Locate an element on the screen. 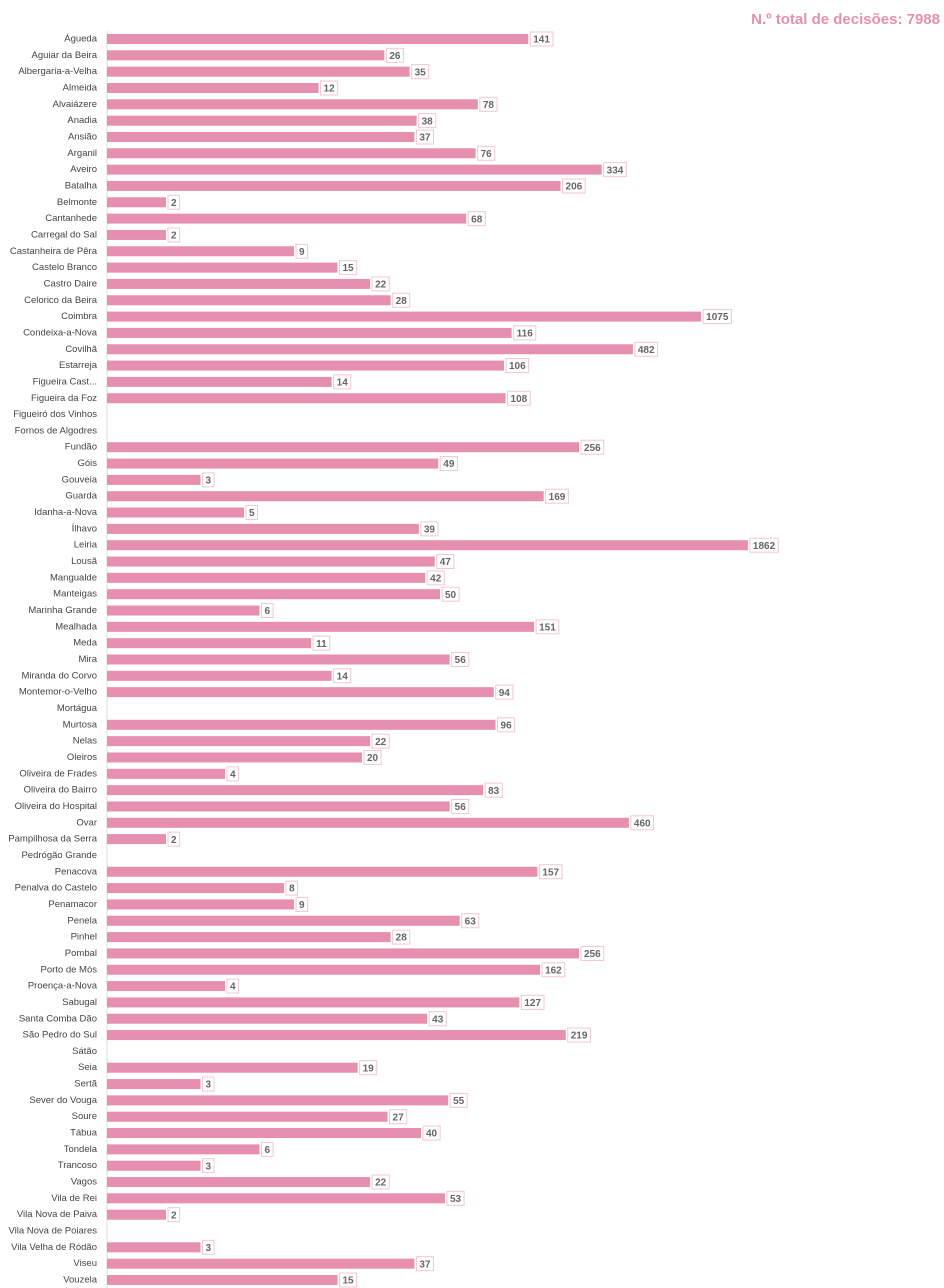 The width and height of the screenshot is (944, 1288). category-label: Vila Nova de Paiva is located at coordinates (57, 1214).